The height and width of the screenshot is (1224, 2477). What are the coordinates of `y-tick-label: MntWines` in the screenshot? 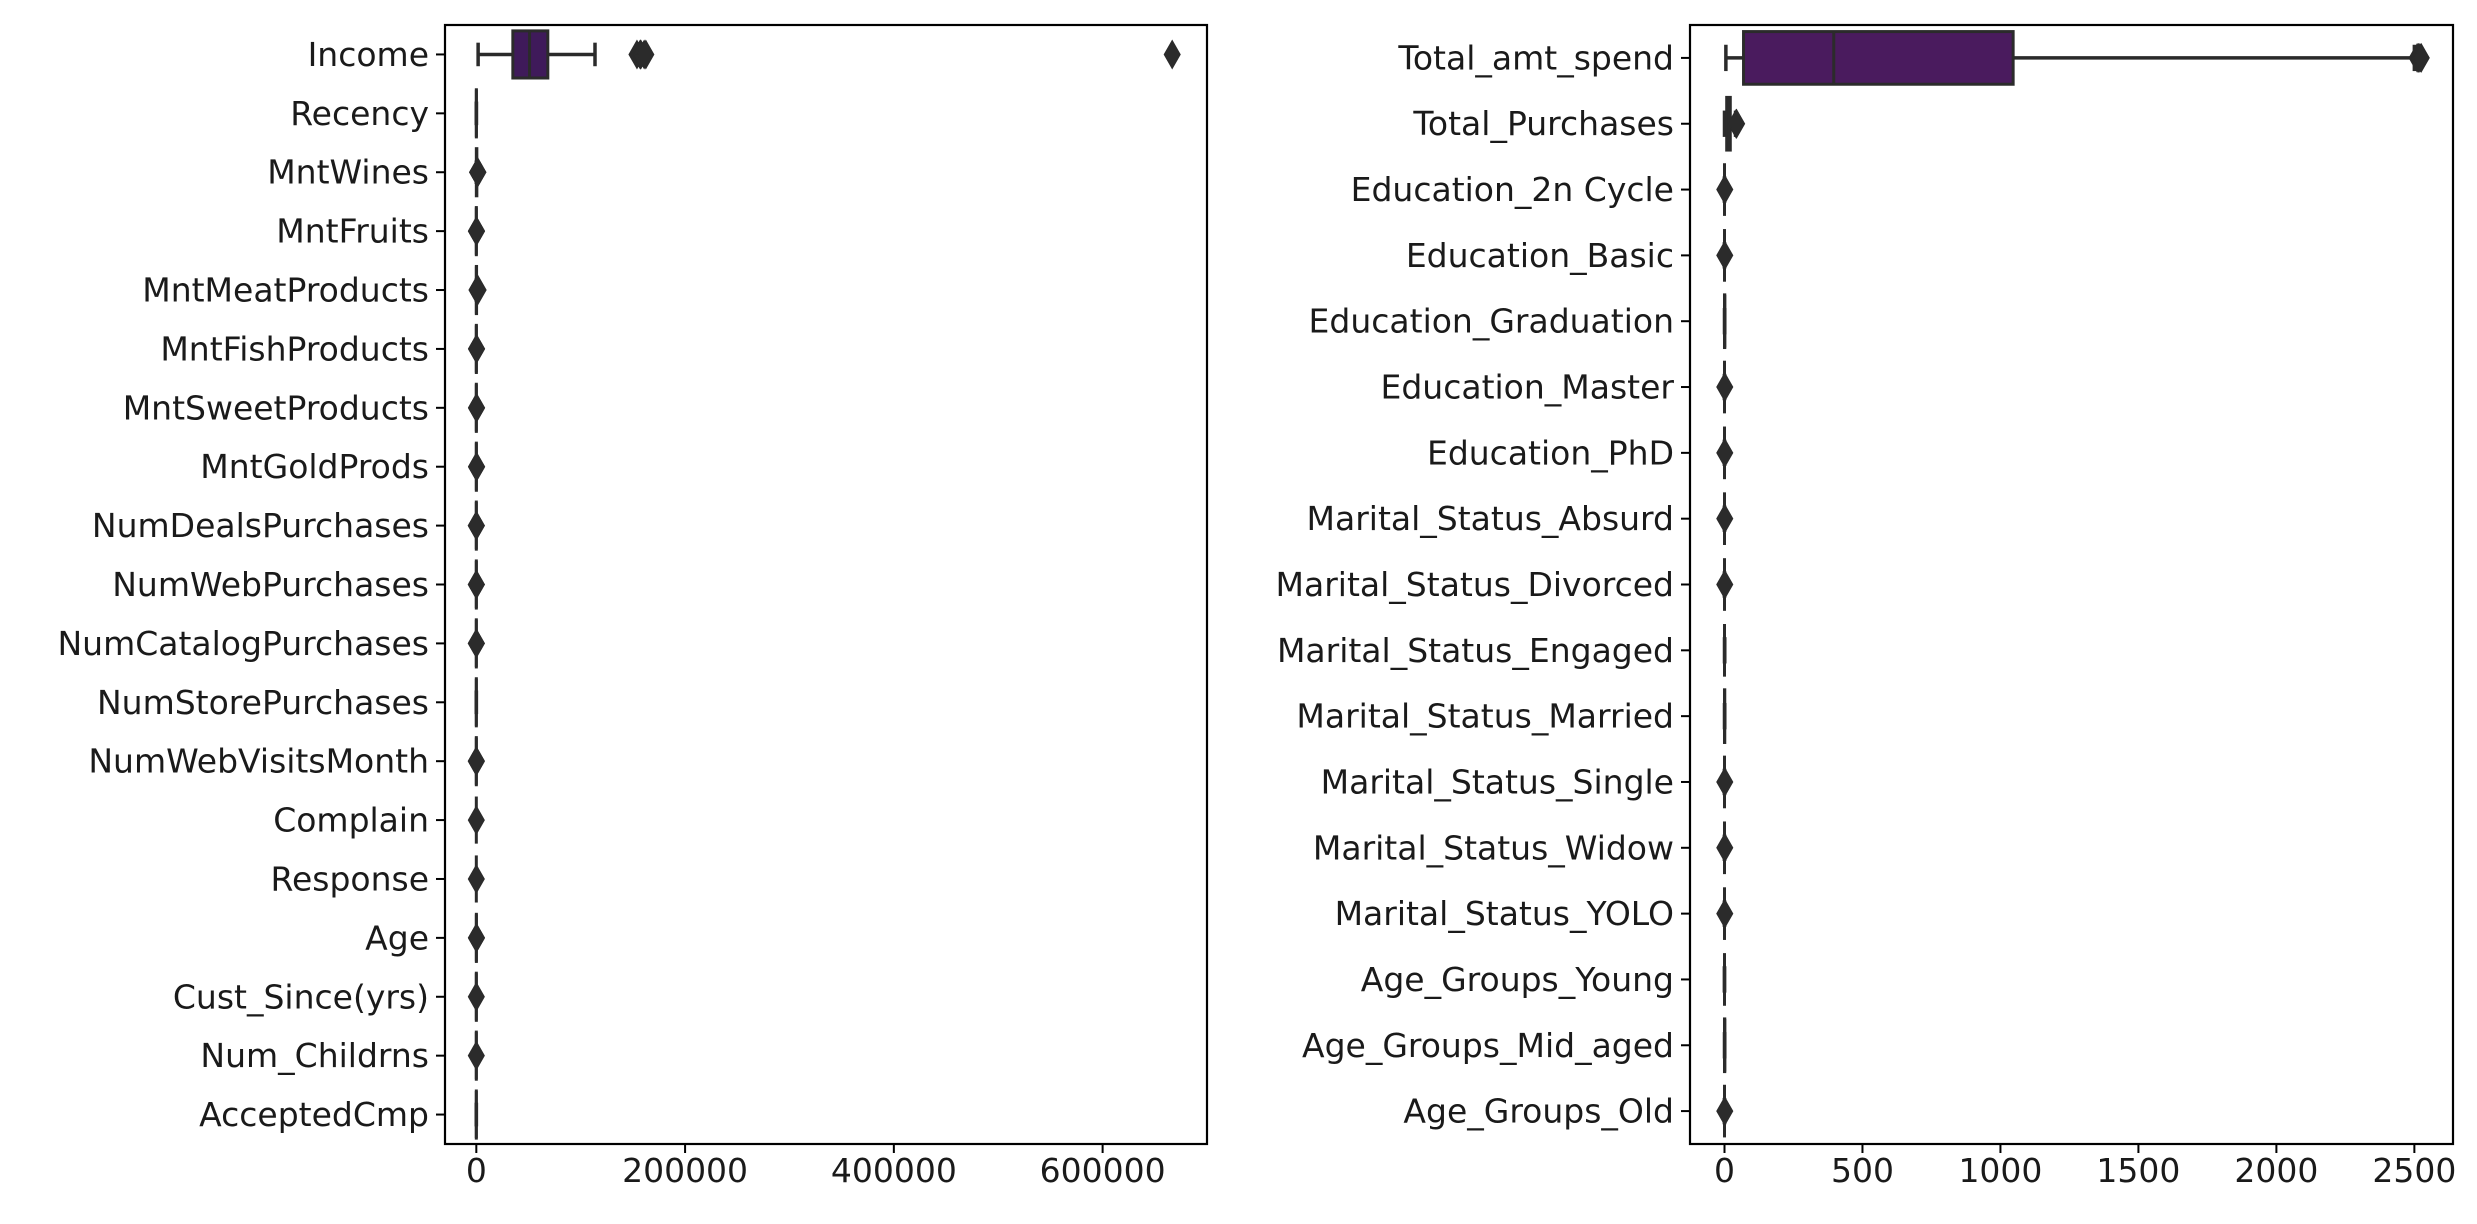 It's located at (348, 172).